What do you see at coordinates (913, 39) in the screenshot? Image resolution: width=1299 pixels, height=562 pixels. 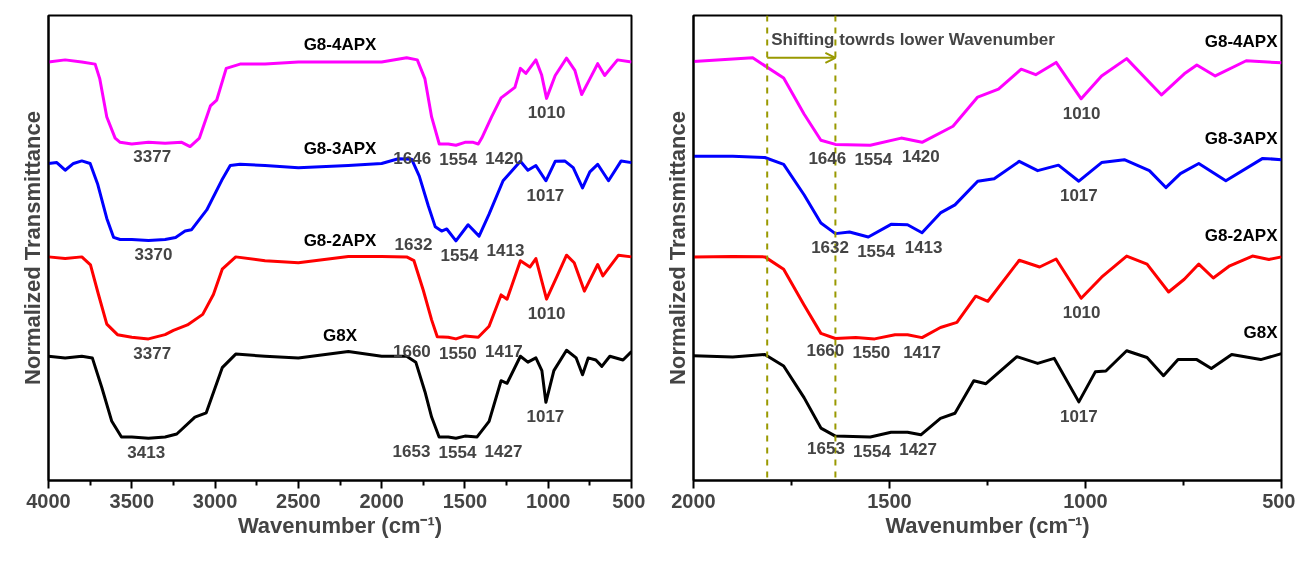 I see `text: Shifting towrds lower Wavenumber` at bounding box center [913, 39].